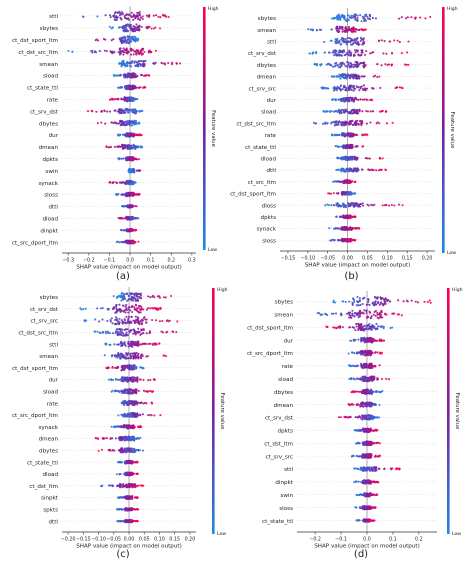  I want to click on feature-dots-dloss, so click(364, 205).